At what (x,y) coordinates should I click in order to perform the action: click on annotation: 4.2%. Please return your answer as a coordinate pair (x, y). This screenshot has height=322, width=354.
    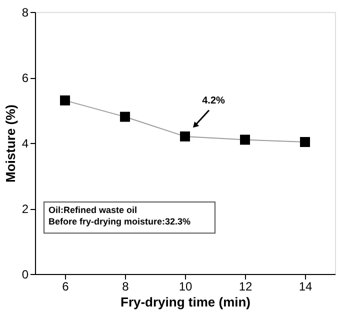
    Looking at the image, I should click on (214, 100).